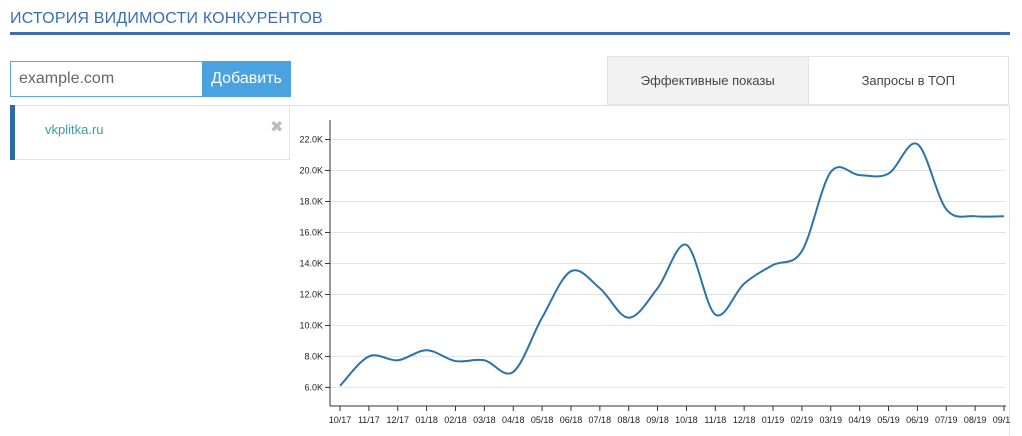 The image size is (1022, 436). I want to click on tab-top-queries: Запросы в ТОП, so click(908, 80).